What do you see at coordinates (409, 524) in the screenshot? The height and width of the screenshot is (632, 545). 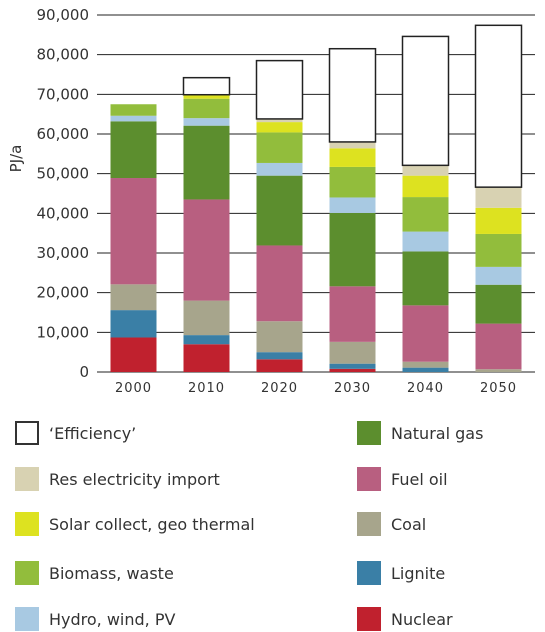 I see `legend-label: Coal` at bounding box center [409, 524].